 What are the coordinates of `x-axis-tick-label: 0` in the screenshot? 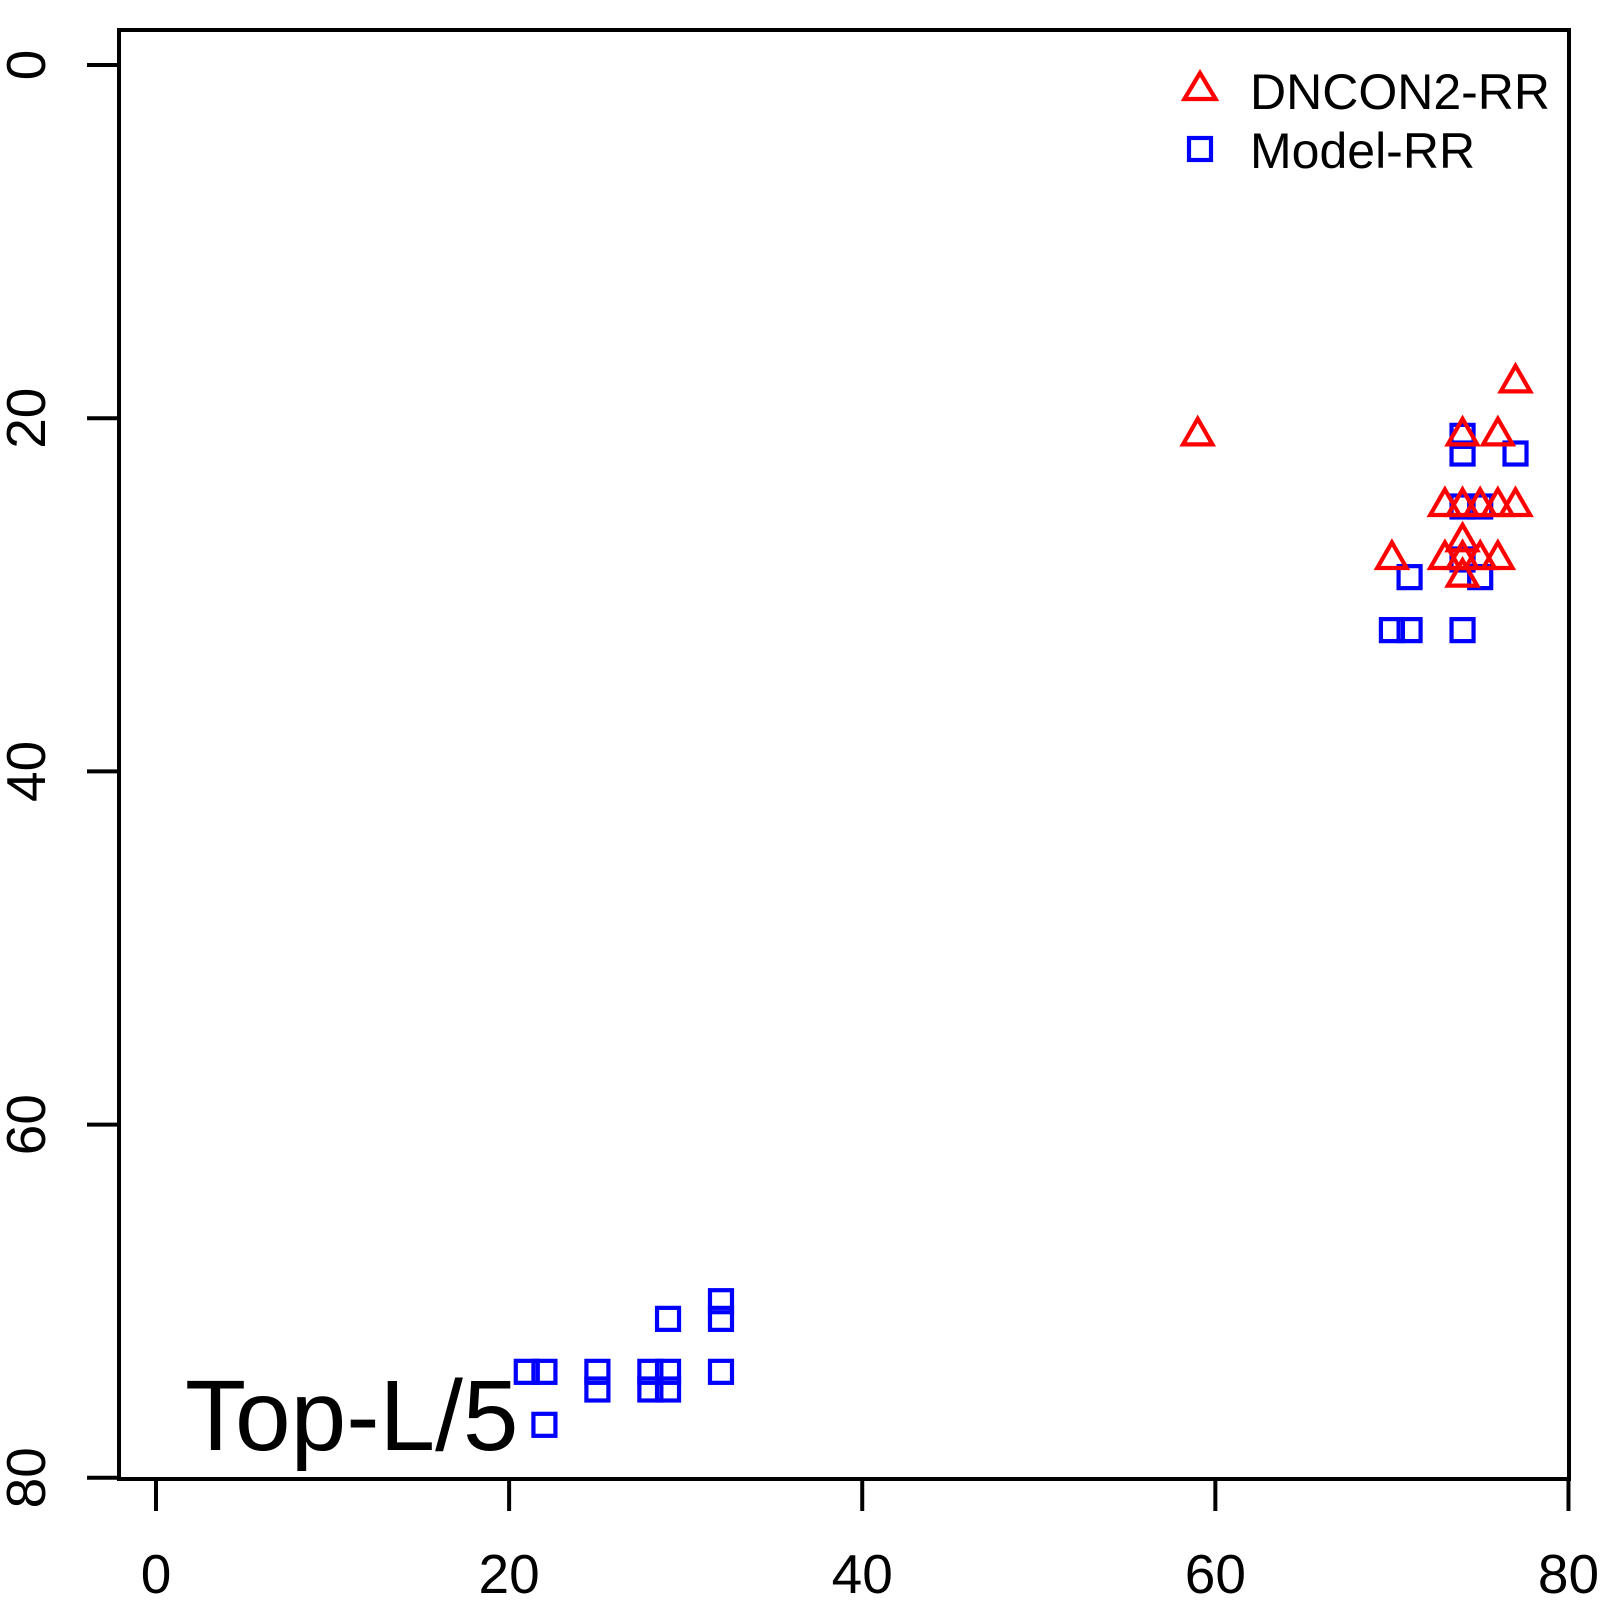 It's located at (156, 1571).